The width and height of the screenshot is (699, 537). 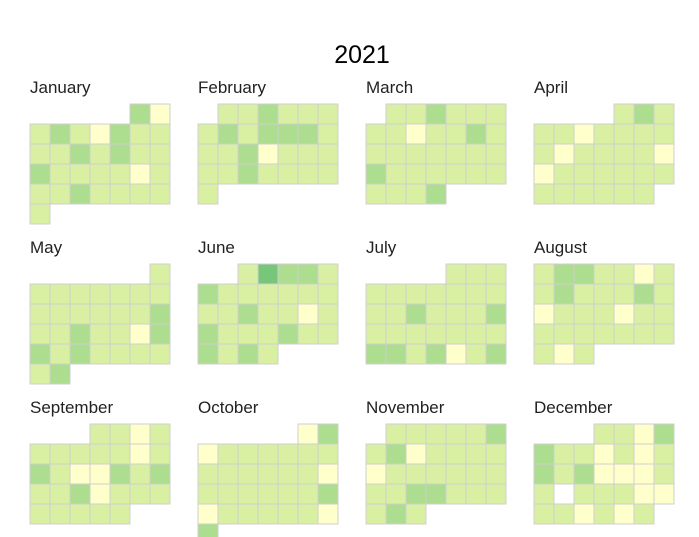 What do you see at coordinates (604, 141) in the screenshot?
I see `month-april: April` at bounding box center [604, 141].